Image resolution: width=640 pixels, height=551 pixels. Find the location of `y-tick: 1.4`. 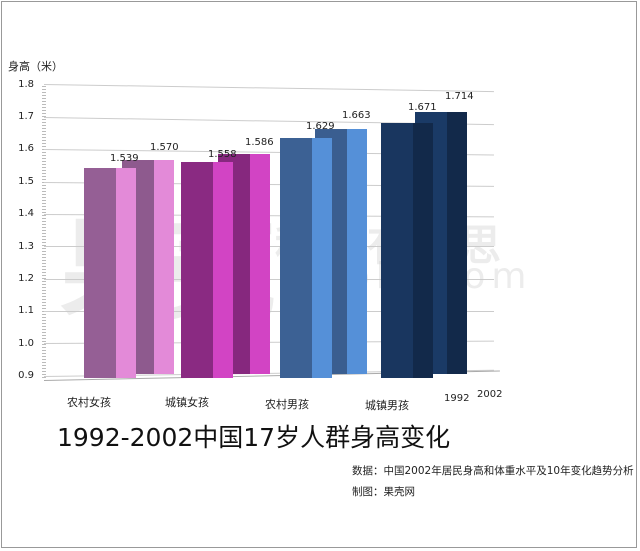

y-tick: 1.4 is located at coordinates (26, 213).